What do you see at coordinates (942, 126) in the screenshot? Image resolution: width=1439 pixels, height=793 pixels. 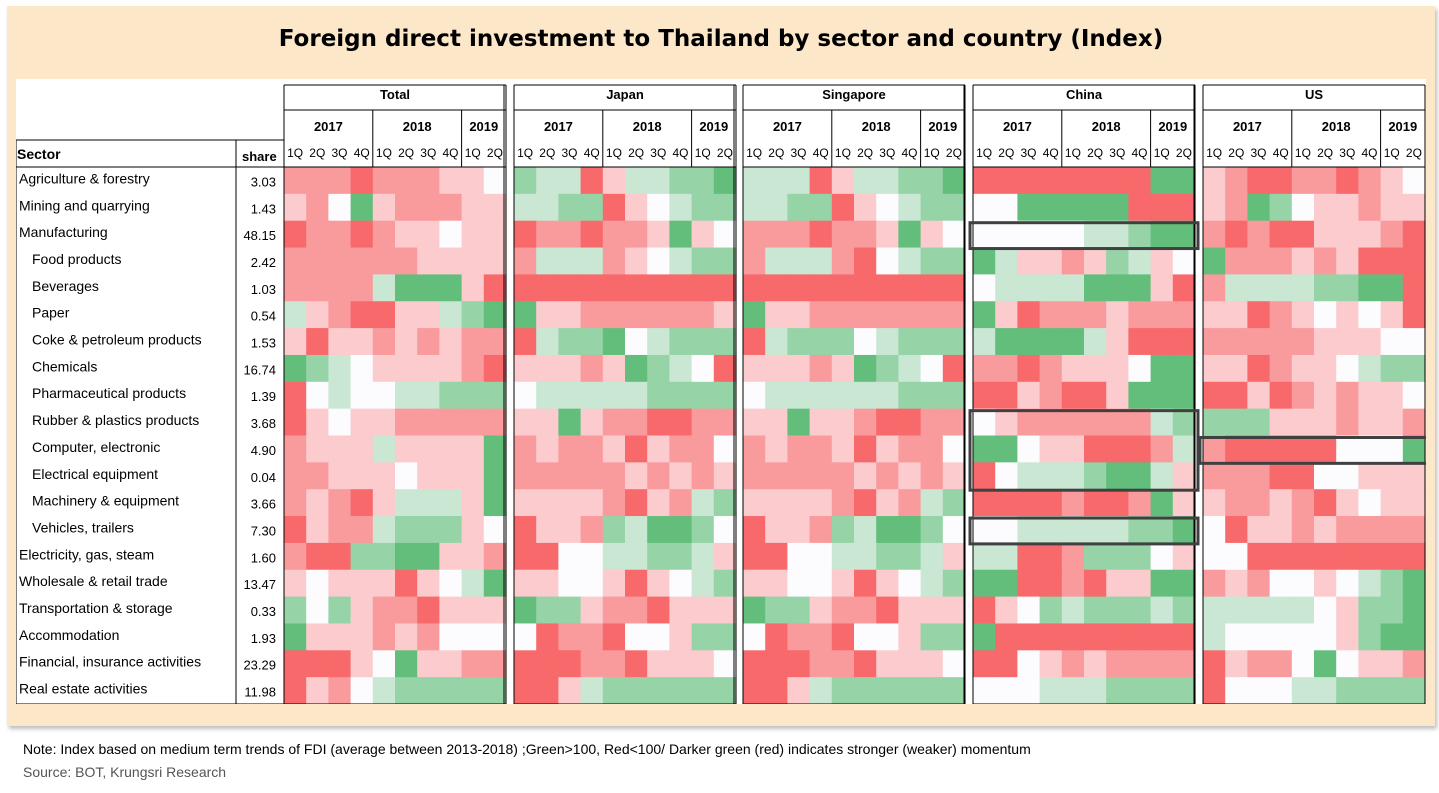 I see `year-label-2019: 2019` at bounding box center [942, 126].